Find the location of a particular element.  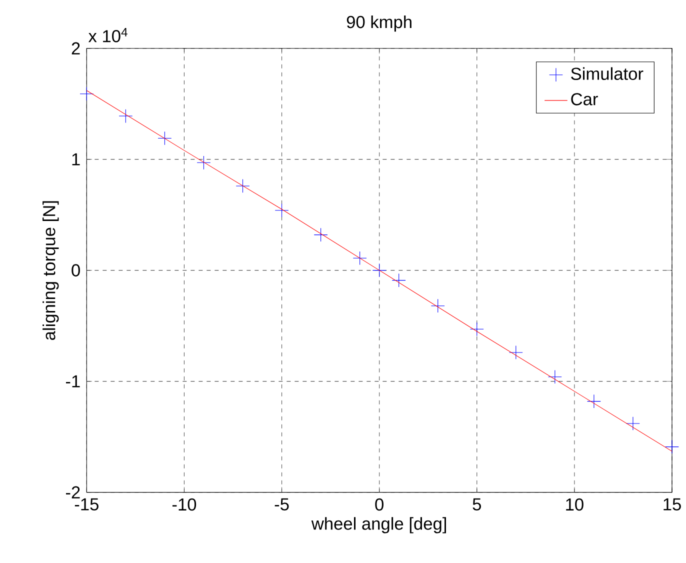

x-tick-label: 15 is located at coordinates (672, 504).